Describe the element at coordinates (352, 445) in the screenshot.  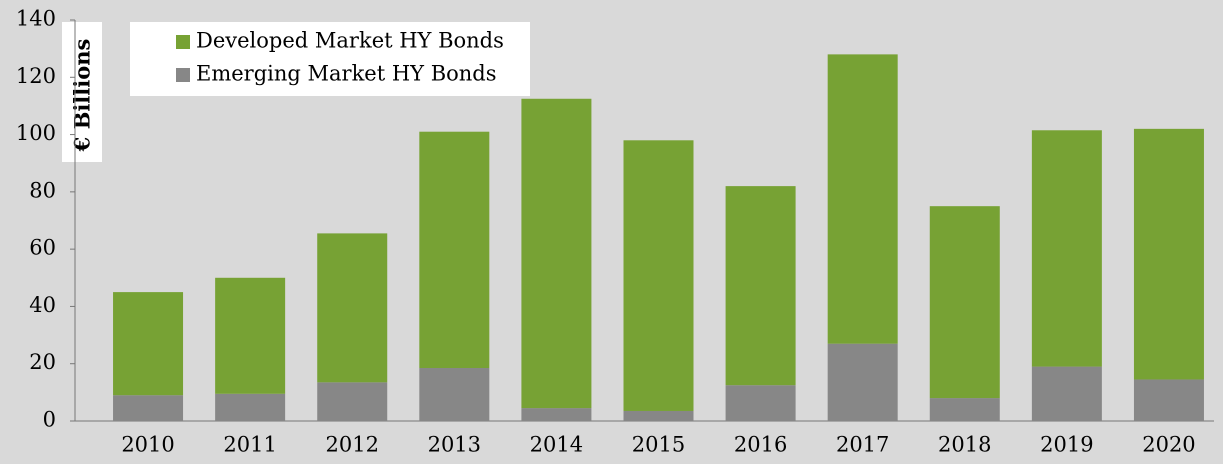
I see `x-tick-label: 2012` at that location.